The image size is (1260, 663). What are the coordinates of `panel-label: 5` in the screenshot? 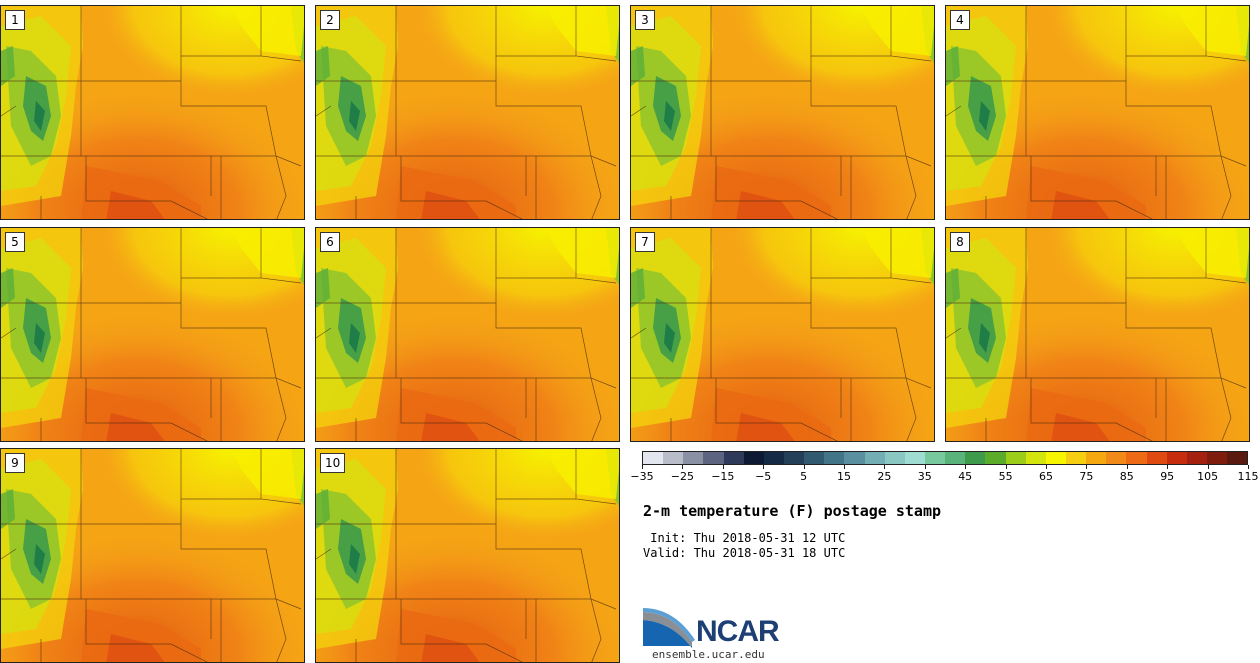 It's located at (15, 242).